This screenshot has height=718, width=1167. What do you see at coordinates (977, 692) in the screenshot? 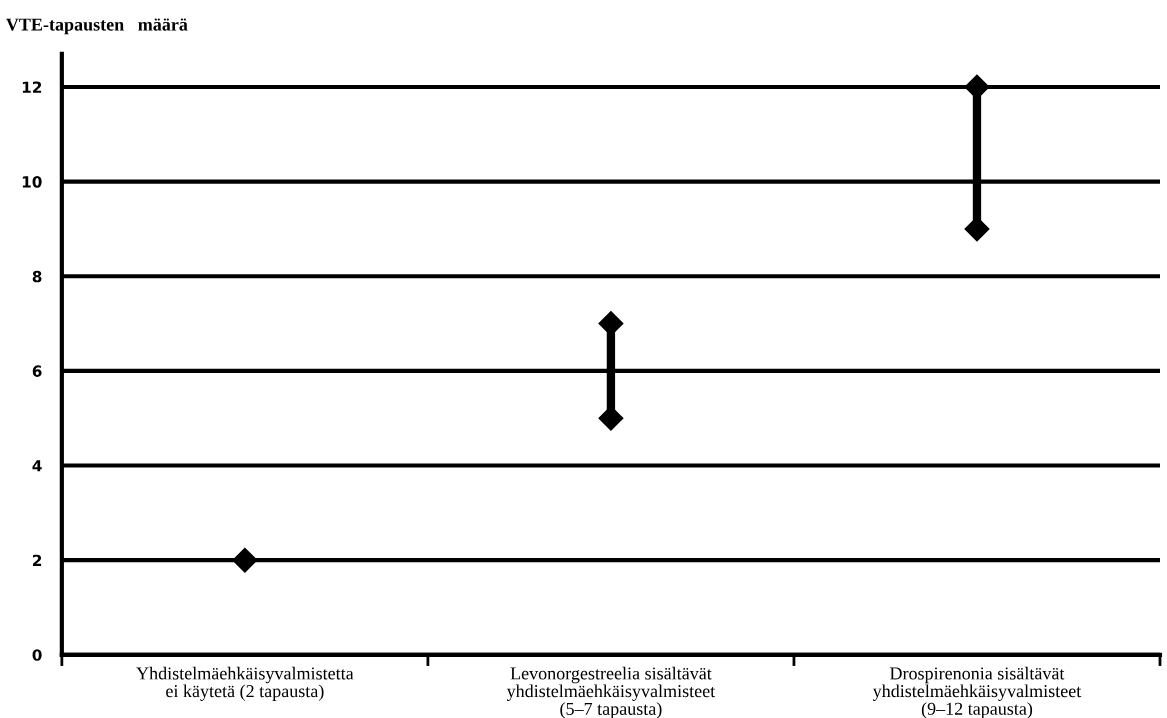
I see `x-tick-label: Drospirenonia sisältävät yhdistelmäehkäisyvalmisteet (9–12 tapausta)` at bounding box center [977, 692].